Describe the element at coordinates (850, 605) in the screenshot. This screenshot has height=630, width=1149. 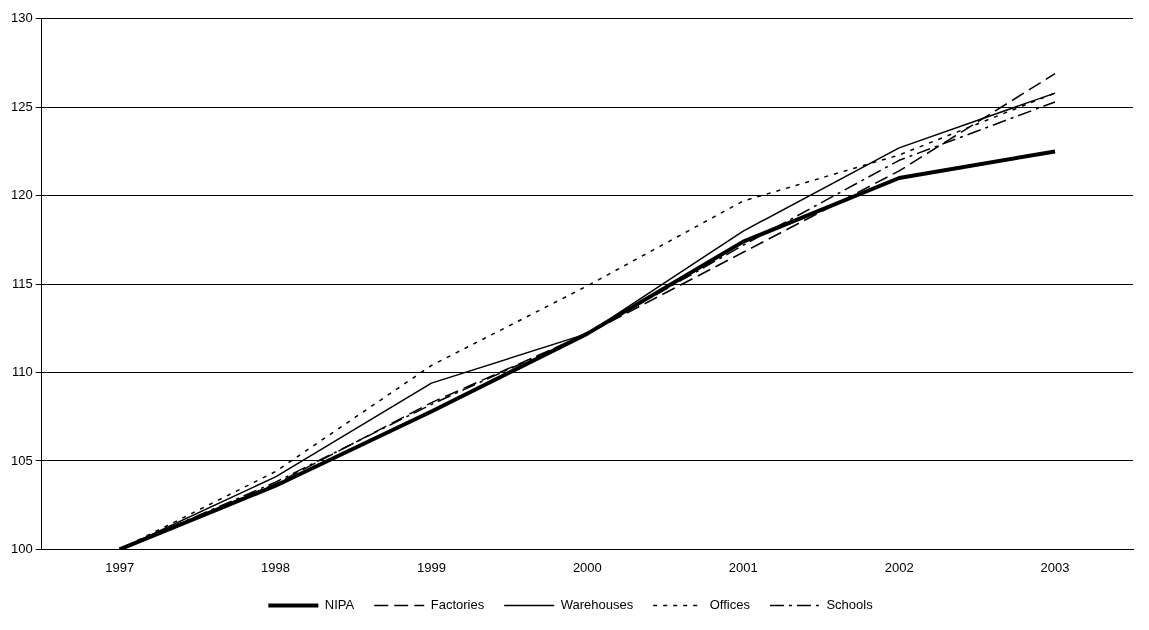
I see `legend-label: Schools` at that location.